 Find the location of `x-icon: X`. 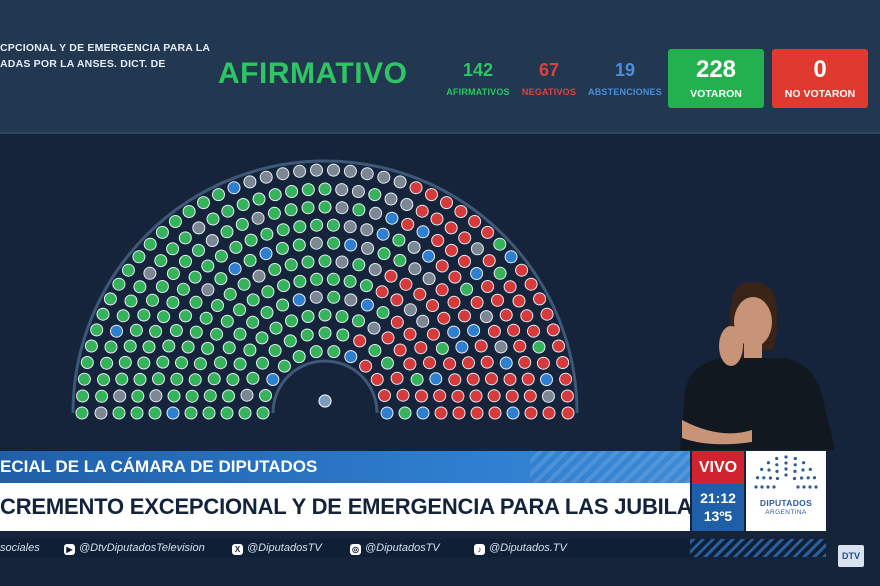

x-icon: X is located at coordinates (237, 549).